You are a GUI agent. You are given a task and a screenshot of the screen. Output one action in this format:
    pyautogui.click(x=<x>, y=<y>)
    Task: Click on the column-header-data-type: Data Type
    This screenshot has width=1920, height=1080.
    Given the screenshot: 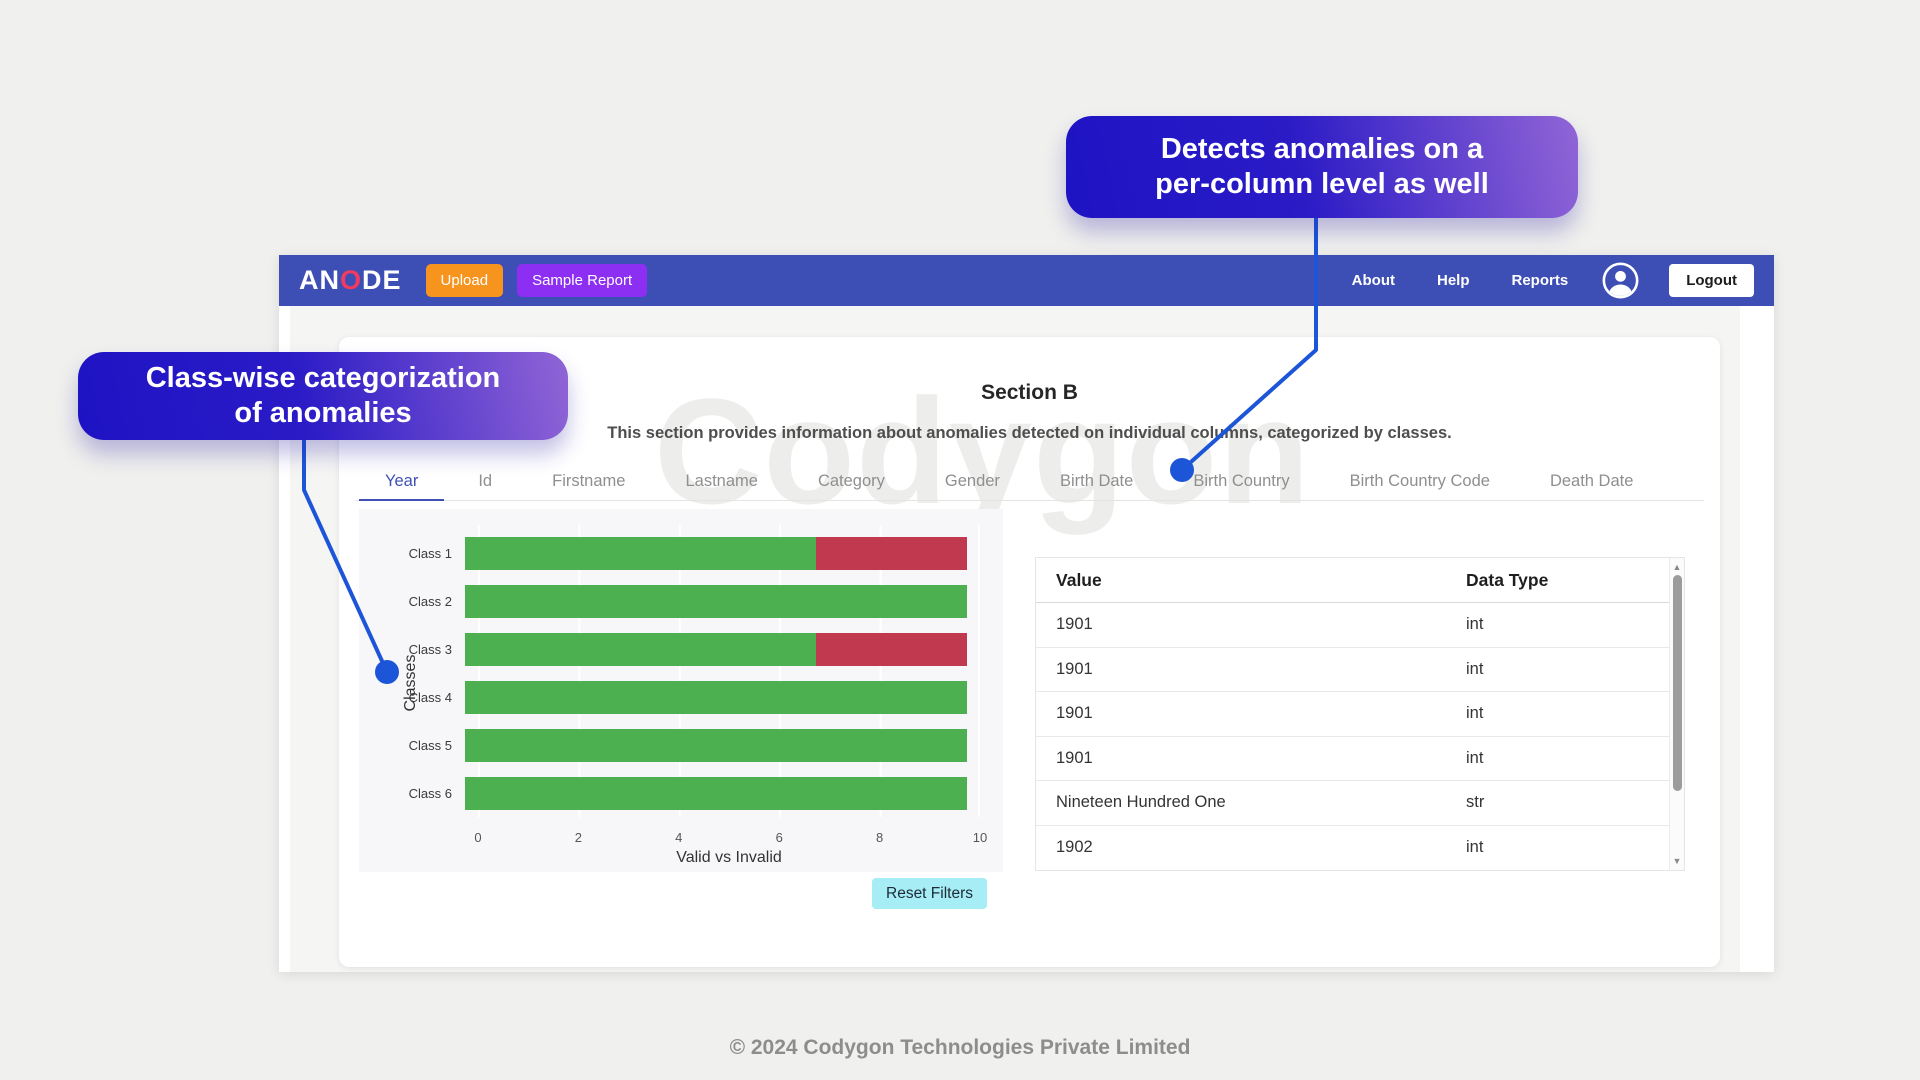 What is the action you would take?
    pyautogui.click(x=1507, y=579)
    